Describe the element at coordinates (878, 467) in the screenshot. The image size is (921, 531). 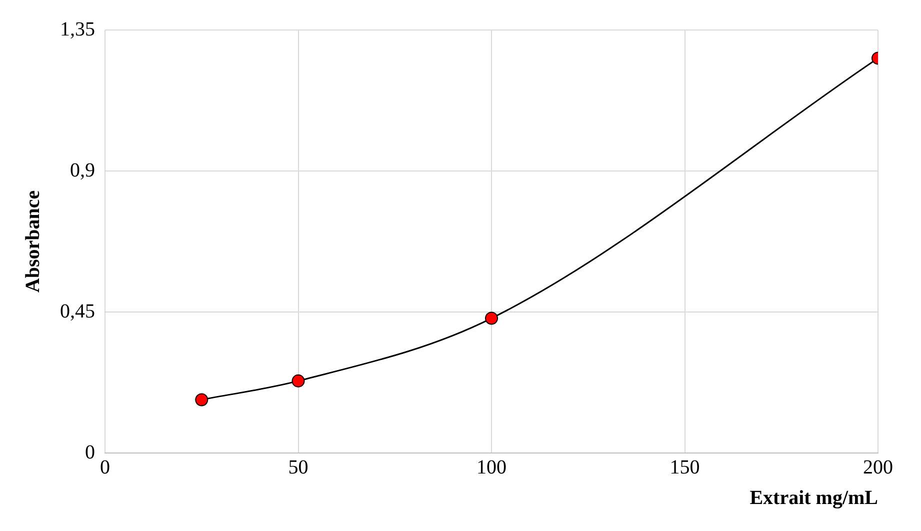
I see `x-tick-label: 200` at that location.